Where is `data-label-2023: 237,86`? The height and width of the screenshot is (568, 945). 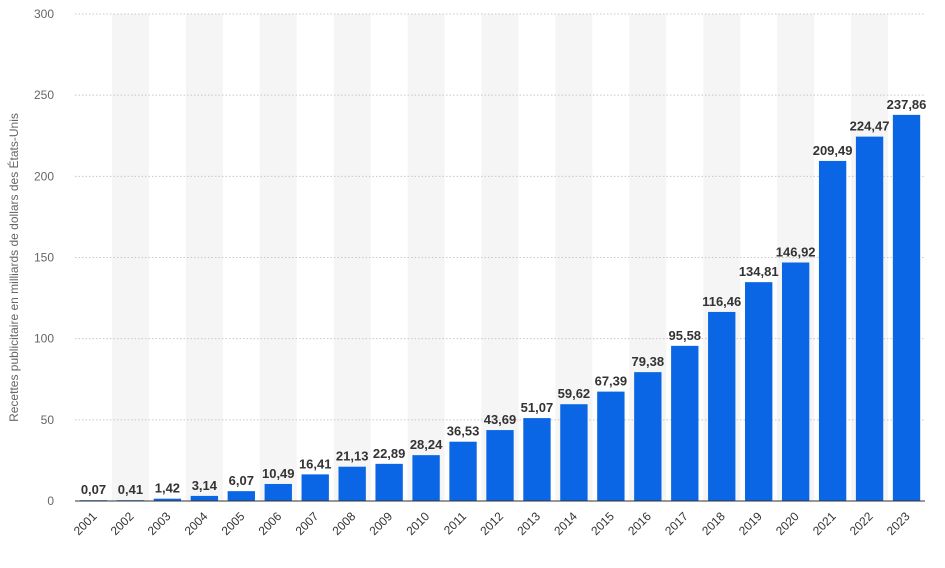 data-label-2023: 237,86 is located at coordinates (907, 104).